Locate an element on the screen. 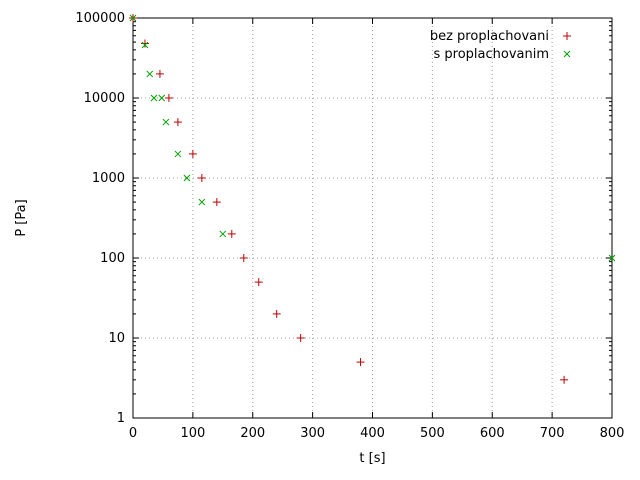  legend-label: bez proplachovani is located at coordinates (489, 36).